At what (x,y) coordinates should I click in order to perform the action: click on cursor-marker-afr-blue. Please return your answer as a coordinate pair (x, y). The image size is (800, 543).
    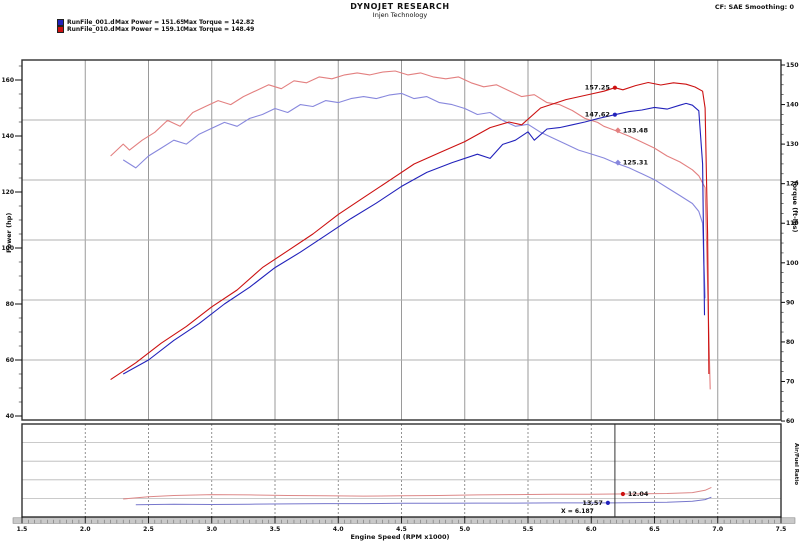
    Looking at the image, I should click on (608, 502).